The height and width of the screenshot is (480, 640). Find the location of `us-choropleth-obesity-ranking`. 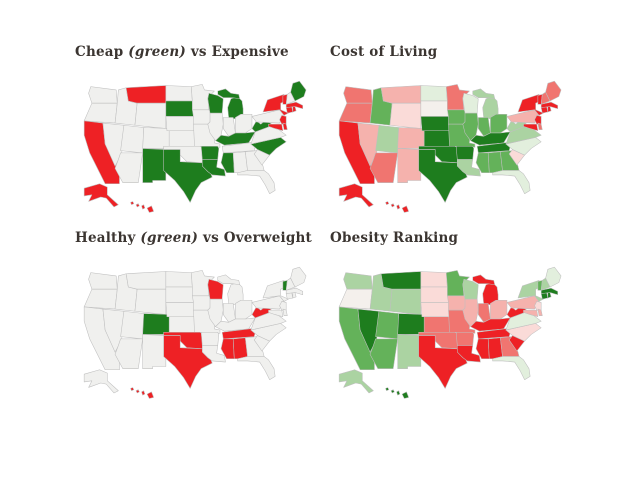

us-choropleth-obesity-ranking is located at coordinates (450, 332).